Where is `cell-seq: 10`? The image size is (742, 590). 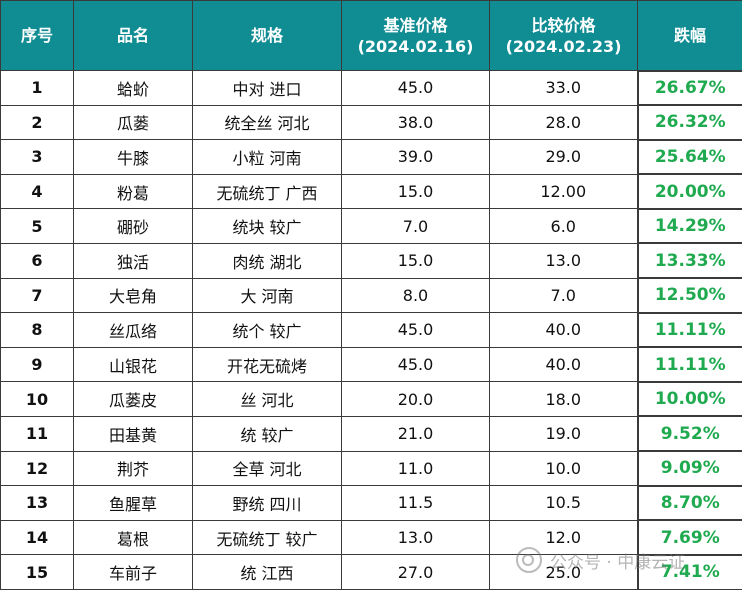
cell-seq: 10 is located at coordinates (37, 399).